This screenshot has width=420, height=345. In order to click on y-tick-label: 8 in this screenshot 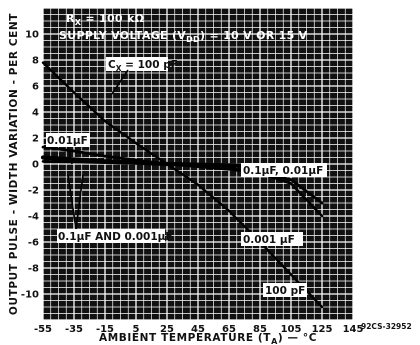, I will do `click(35, 61)`.